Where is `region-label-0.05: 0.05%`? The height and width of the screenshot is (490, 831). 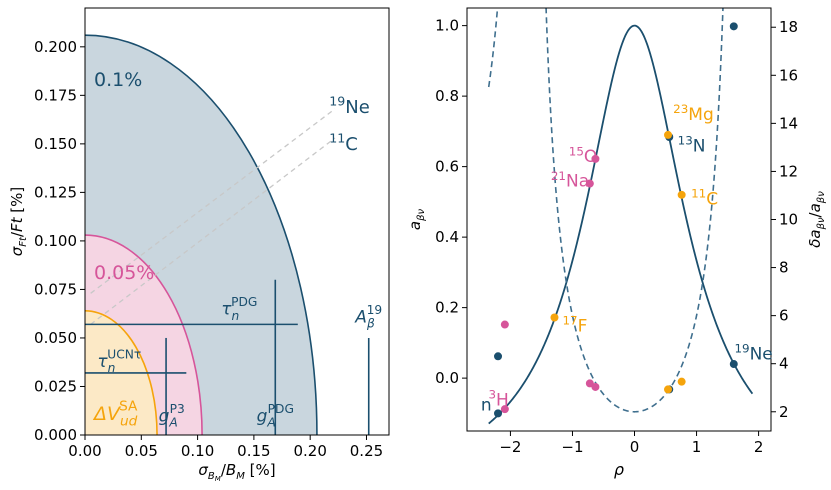 region-label-0.05: 0.05% is located at coordinates (124, 273).